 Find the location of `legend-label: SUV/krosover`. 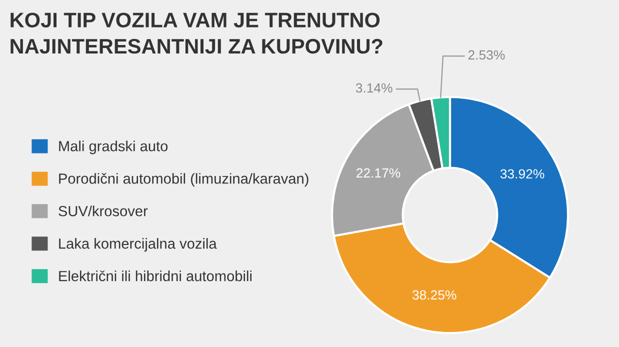

legend-label: SUV/krosover is located at coordinates (103, 211).